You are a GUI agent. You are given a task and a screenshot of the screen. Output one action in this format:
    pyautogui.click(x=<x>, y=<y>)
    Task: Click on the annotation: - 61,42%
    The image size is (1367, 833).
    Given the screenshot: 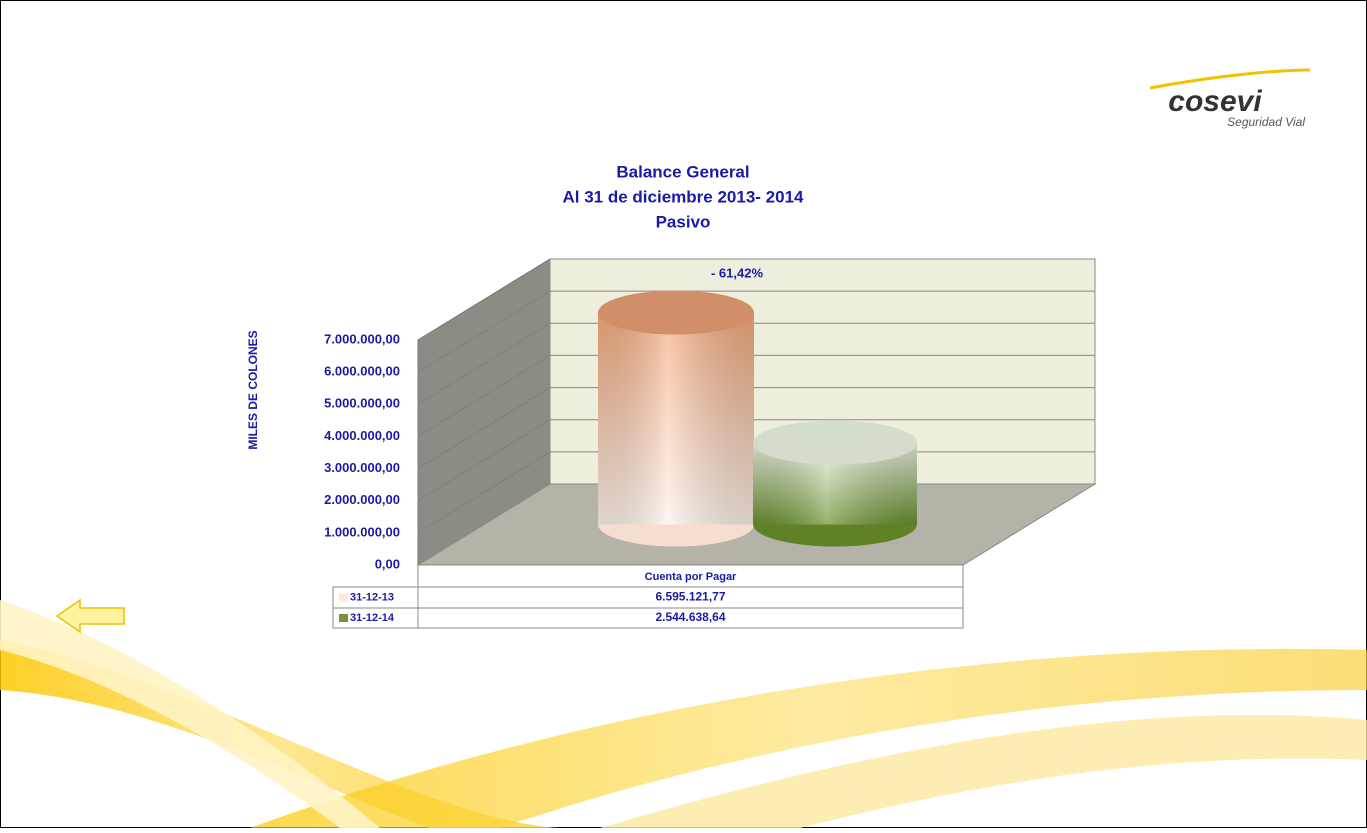 What is the action you would take?
    pyautogui.click(x=737, y=272)
    